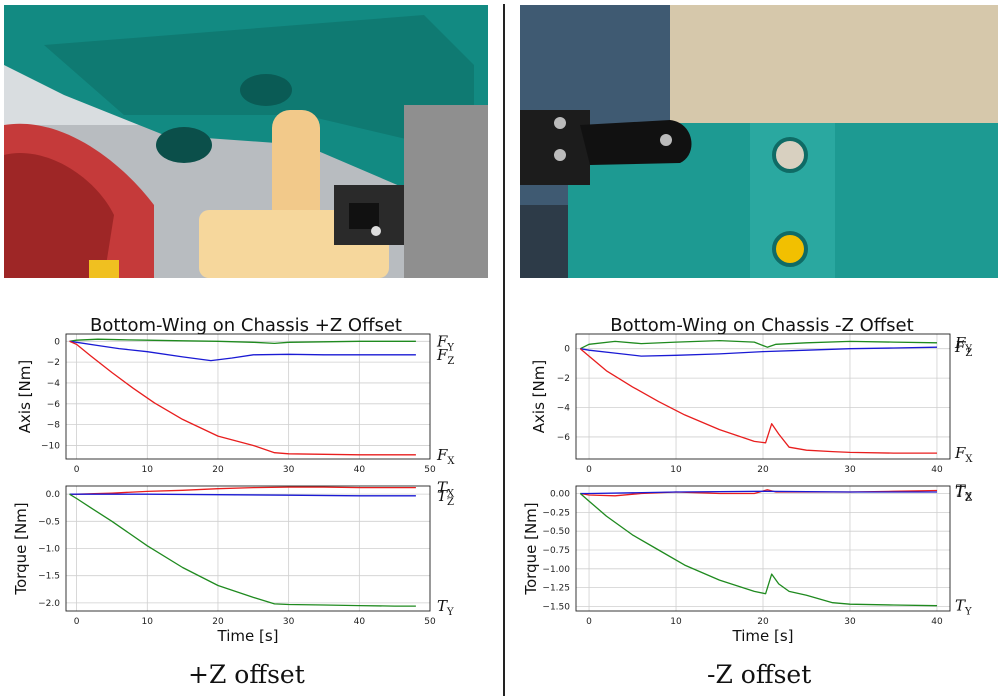  I want to click on y-tick-label: −0.50, so click(556, 532).